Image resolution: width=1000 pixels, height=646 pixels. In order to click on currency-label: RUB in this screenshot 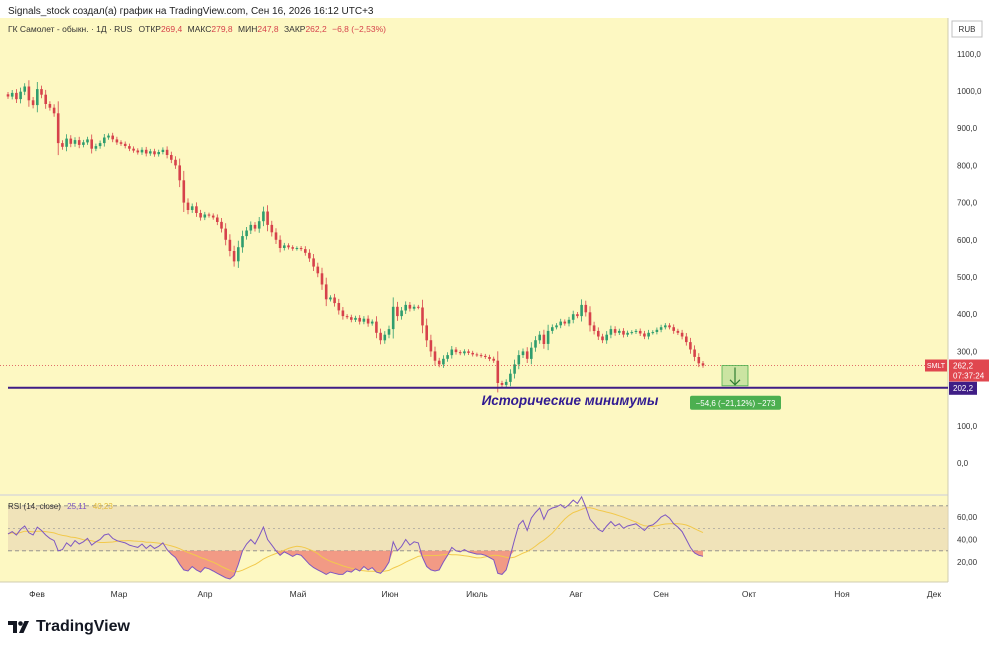, I will do `click(967, 29)`.